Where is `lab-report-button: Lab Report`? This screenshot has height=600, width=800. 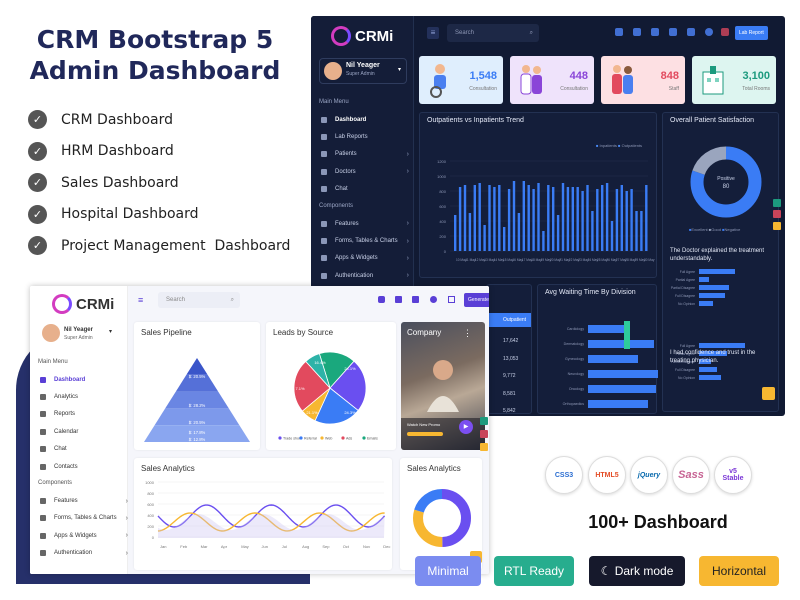
lab-report-button: Lab Report is located at coordinates (751, 33).